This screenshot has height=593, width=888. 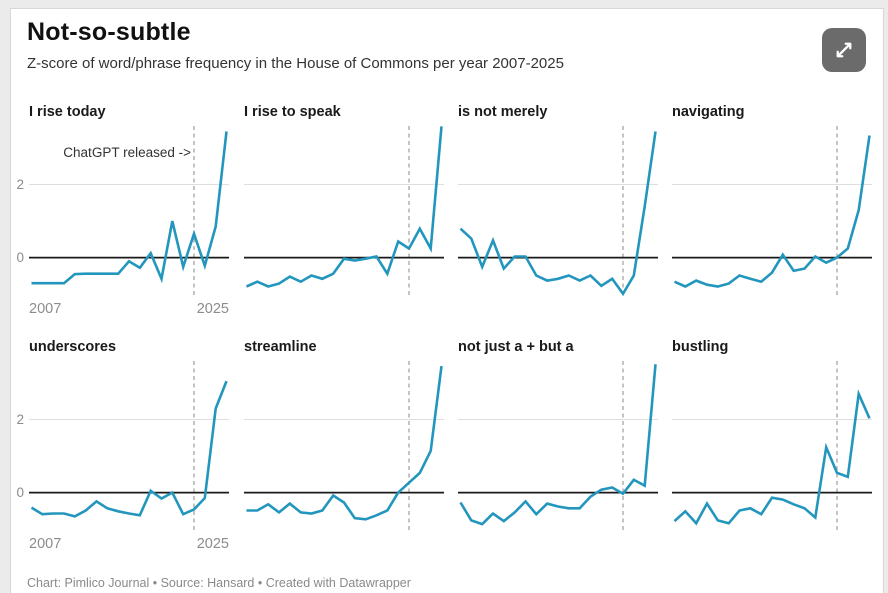 I want to click on panel-title: is not merely, so click(x=503, y=112).